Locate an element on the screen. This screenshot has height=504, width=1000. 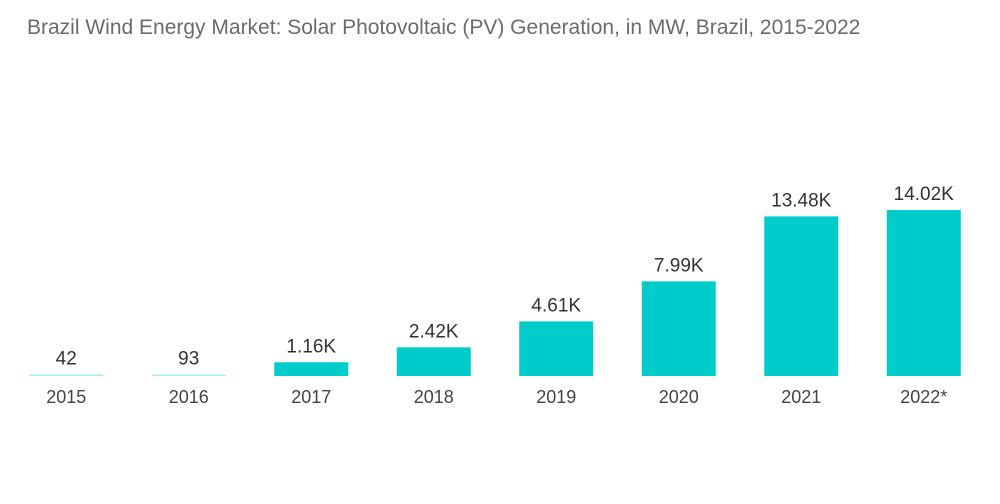
x-tick-label-2019: 2019 is located at coordinates (556, 397).